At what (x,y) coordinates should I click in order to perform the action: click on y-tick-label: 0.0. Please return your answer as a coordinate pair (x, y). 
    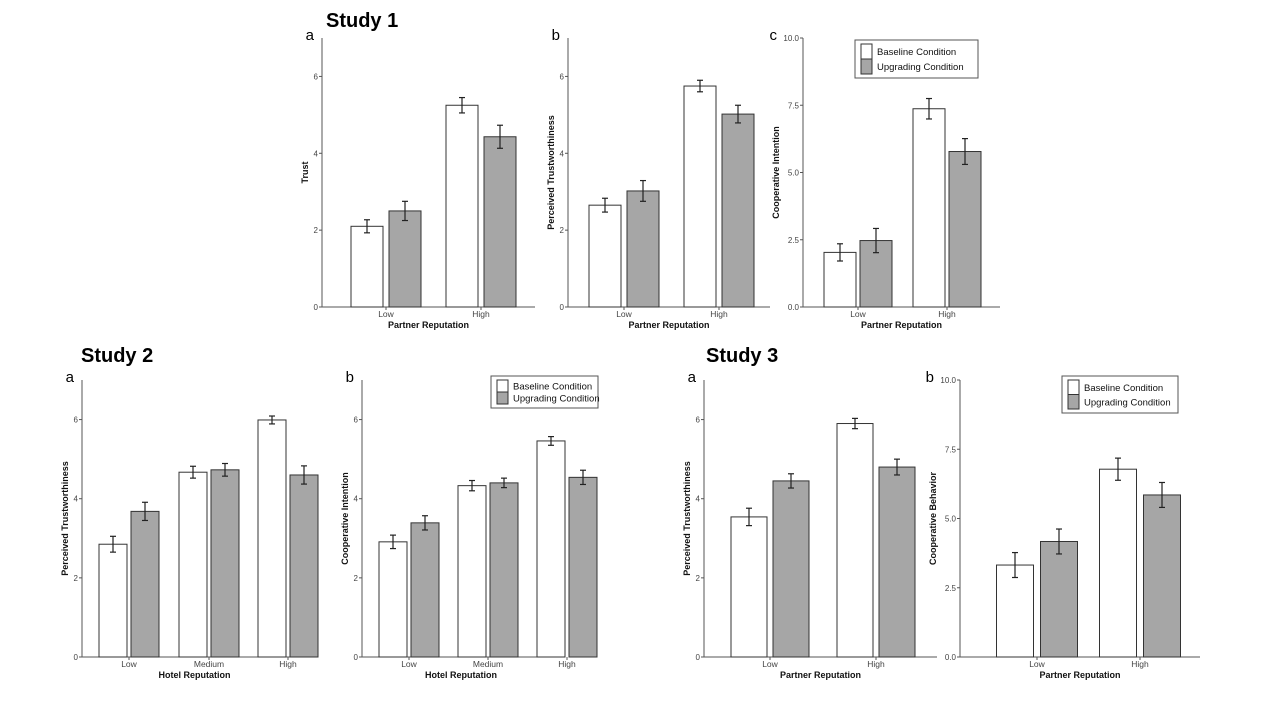
    Looking at the image, I should click on (794, 307).